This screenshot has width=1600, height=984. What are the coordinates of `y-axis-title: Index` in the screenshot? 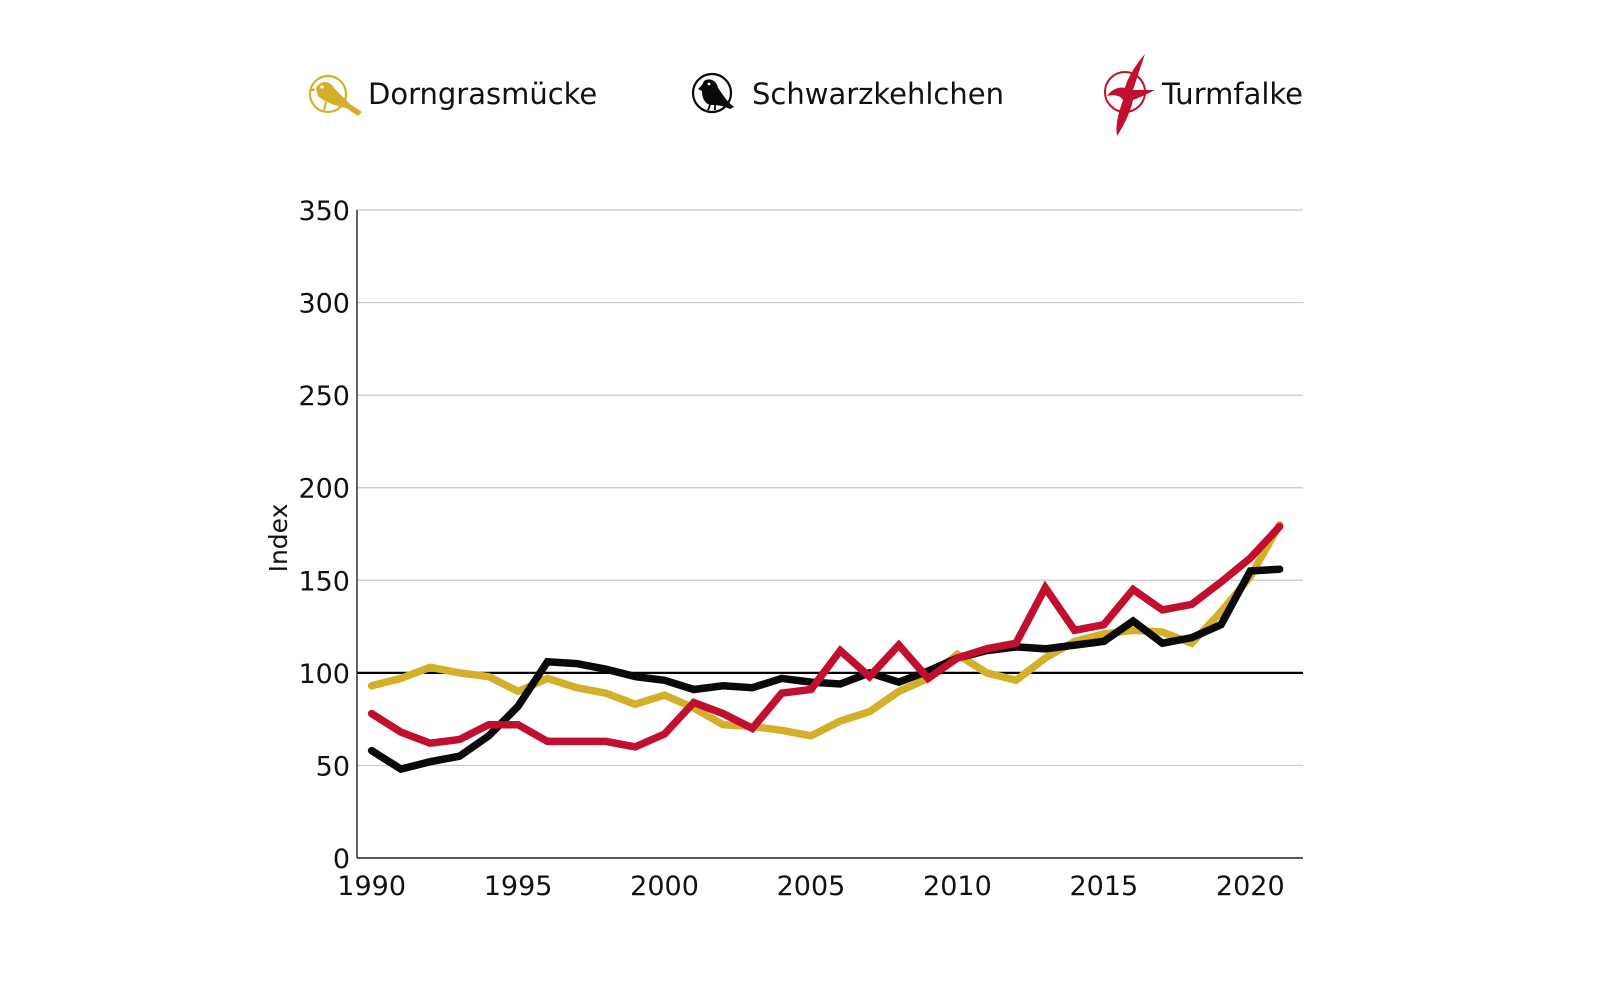 It's located at (278, 538).